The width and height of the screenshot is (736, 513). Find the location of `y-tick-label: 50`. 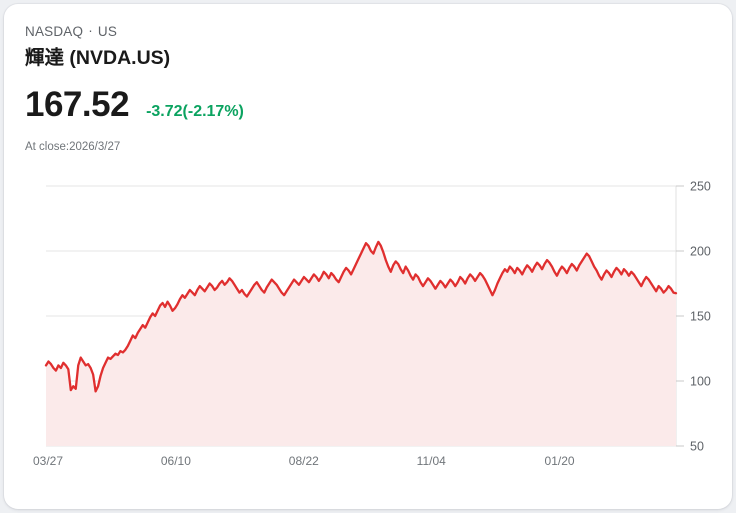

y-tick-label: 50 is located at coordinates (697, 447).